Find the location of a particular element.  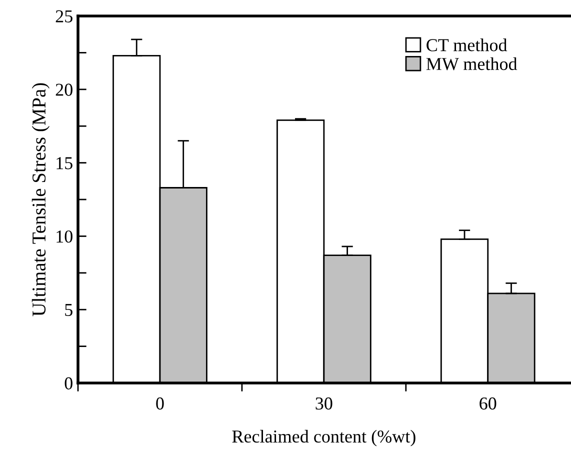

x-tick-label: 0 is located at coordinates (160, 403).